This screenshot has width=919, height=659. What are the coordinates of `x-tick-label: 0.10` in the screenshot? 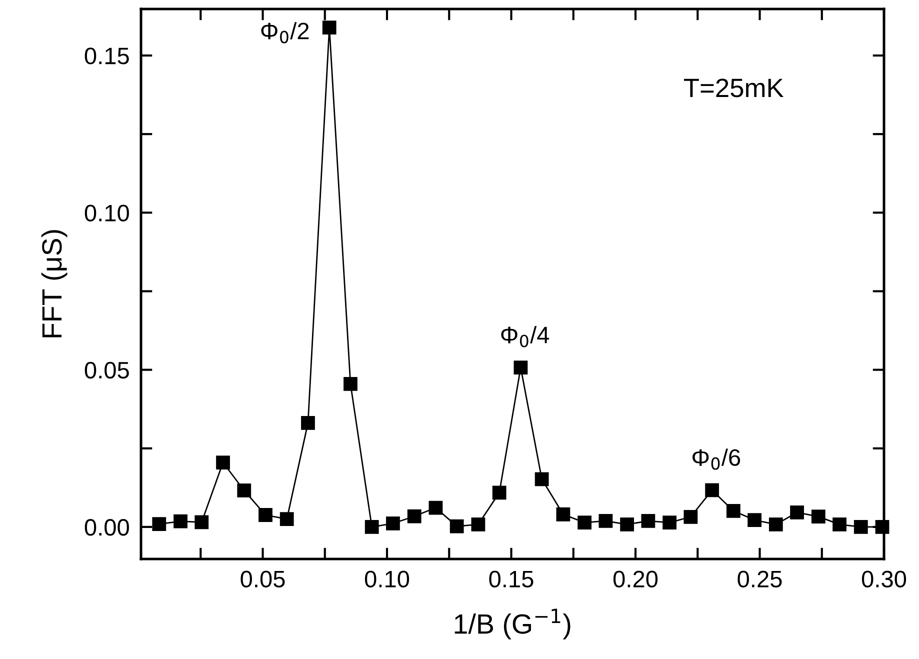 It's located at (387, 579).